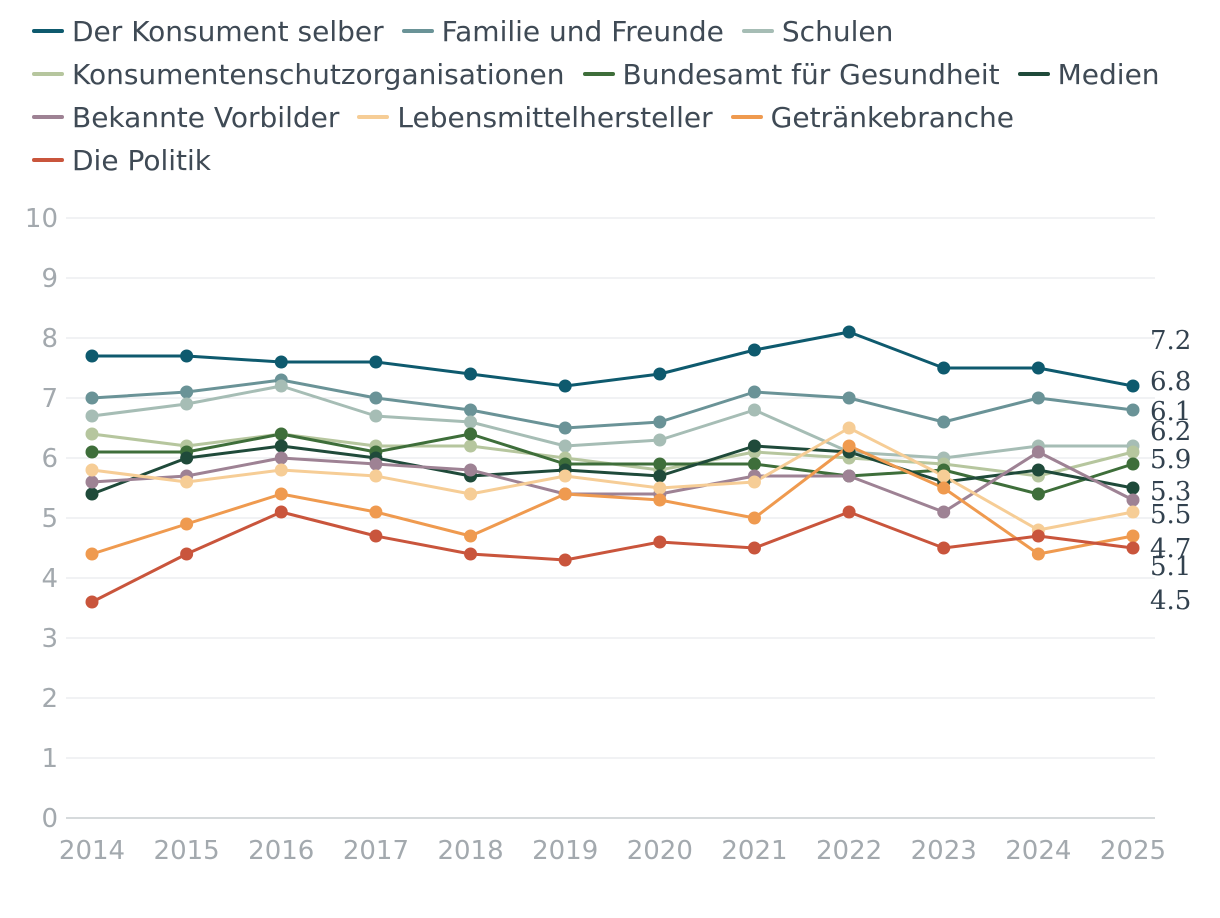  Describe the element at coordinates (49, 519) in the screenshot. I see `y-tick-label: 5` at that location.